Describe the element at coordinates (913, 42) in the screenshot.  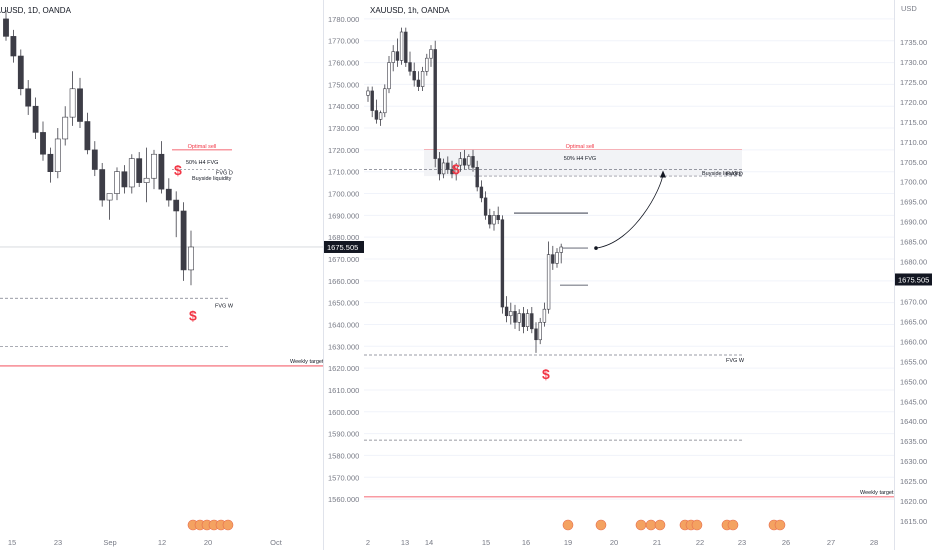
I see `price-axis-tick-label: 1735.00` at that location.